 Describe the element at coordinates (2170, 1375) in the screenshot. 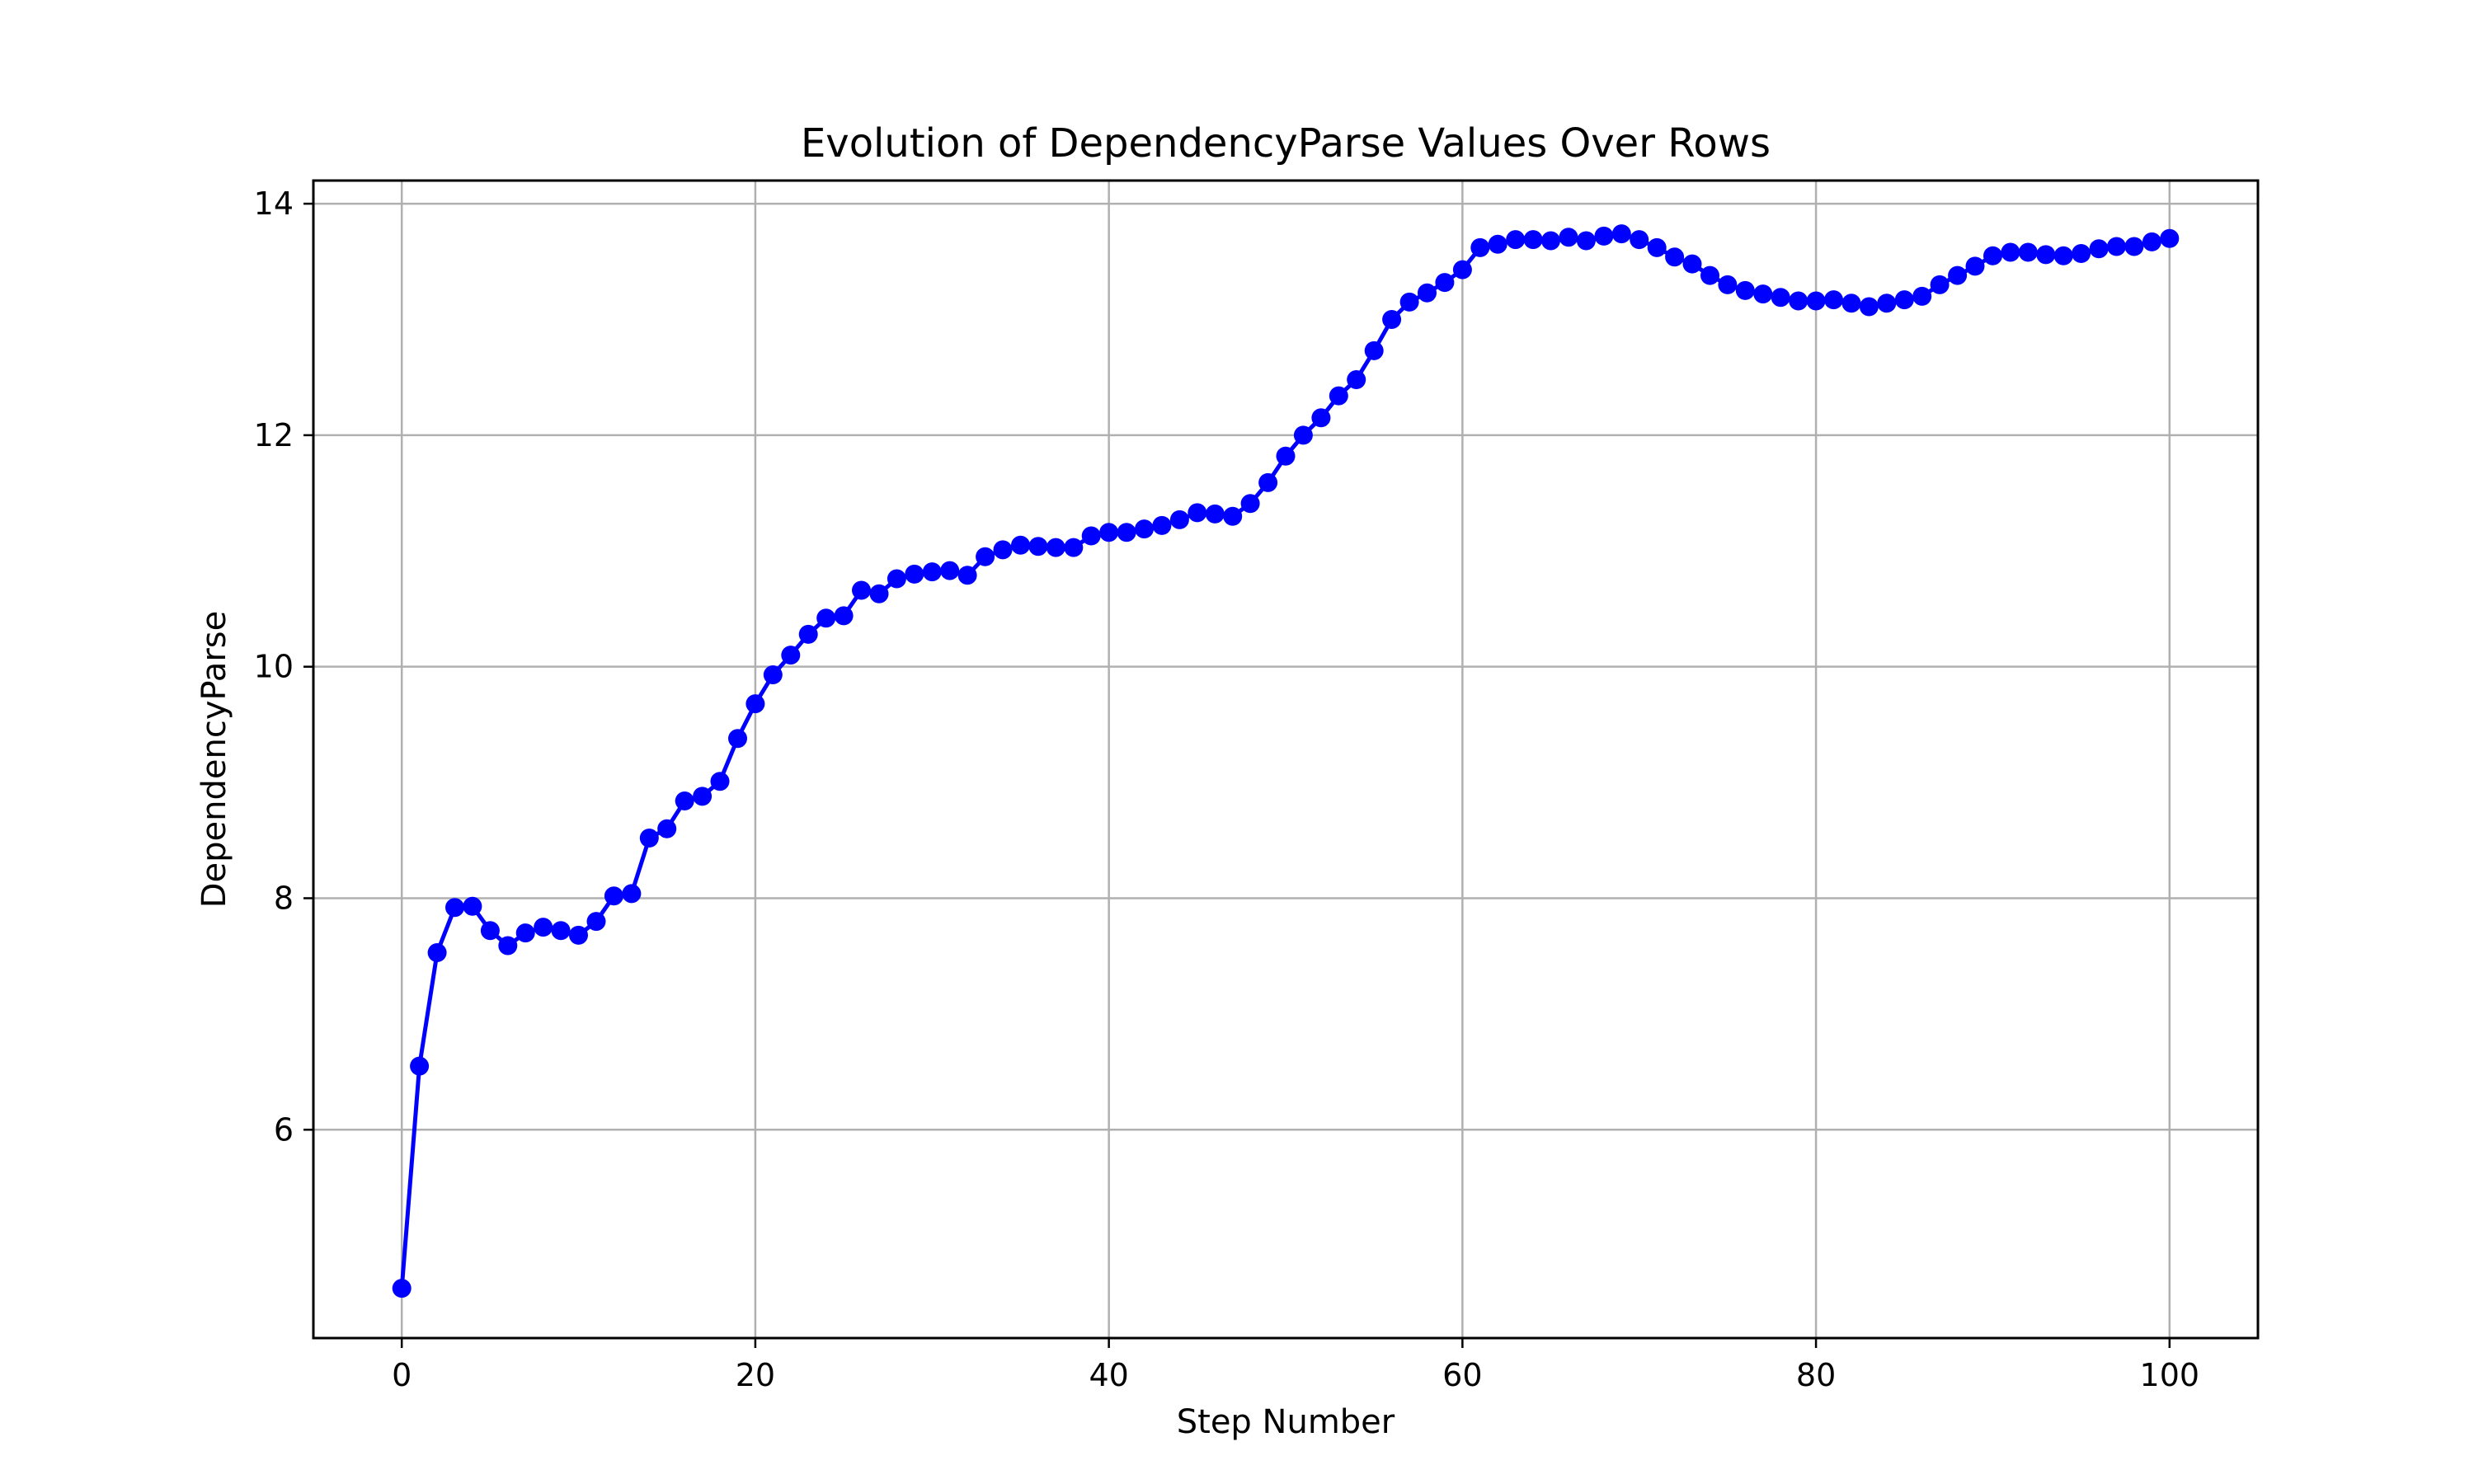

I see `x-tick-label: 100` at that location.